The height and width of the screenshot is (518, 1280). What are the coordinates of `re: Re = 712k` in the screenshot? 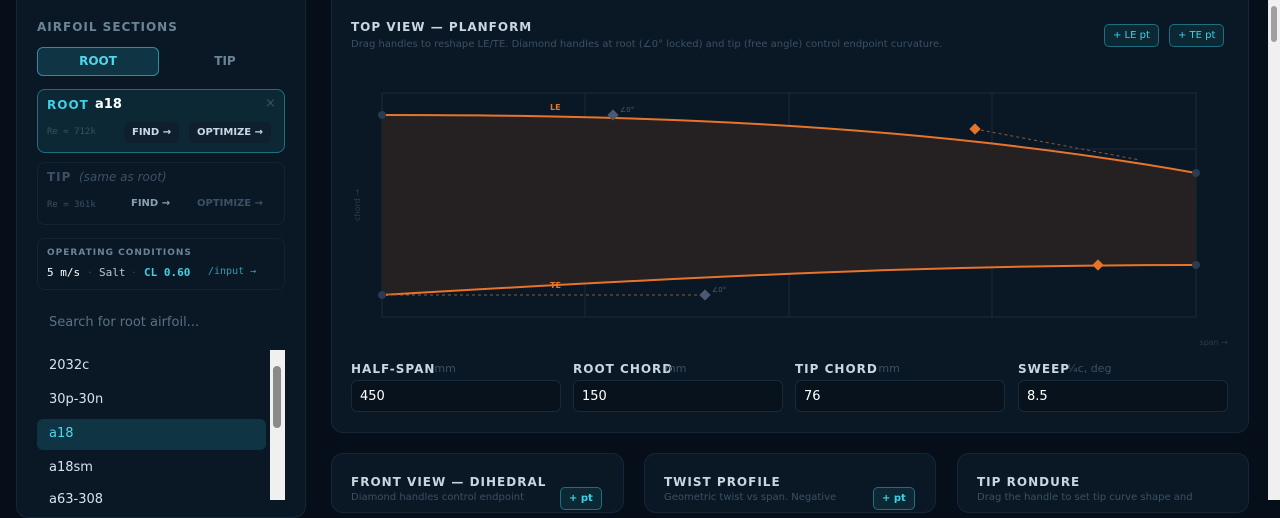 It's located at (71, 132).